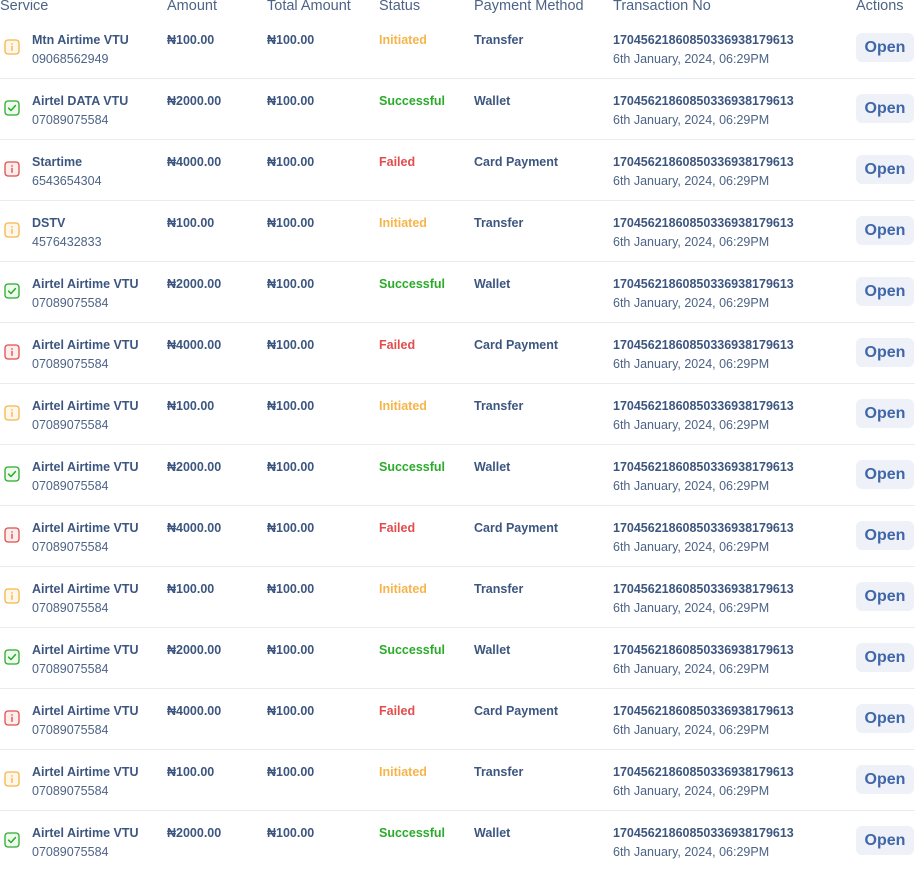 The height and width of the screenshot is (871, 915). What do you see at coordinates (516, 528) in the screenshot?
I see `payment-method: Card Payment` at bounding box center [516, 528].